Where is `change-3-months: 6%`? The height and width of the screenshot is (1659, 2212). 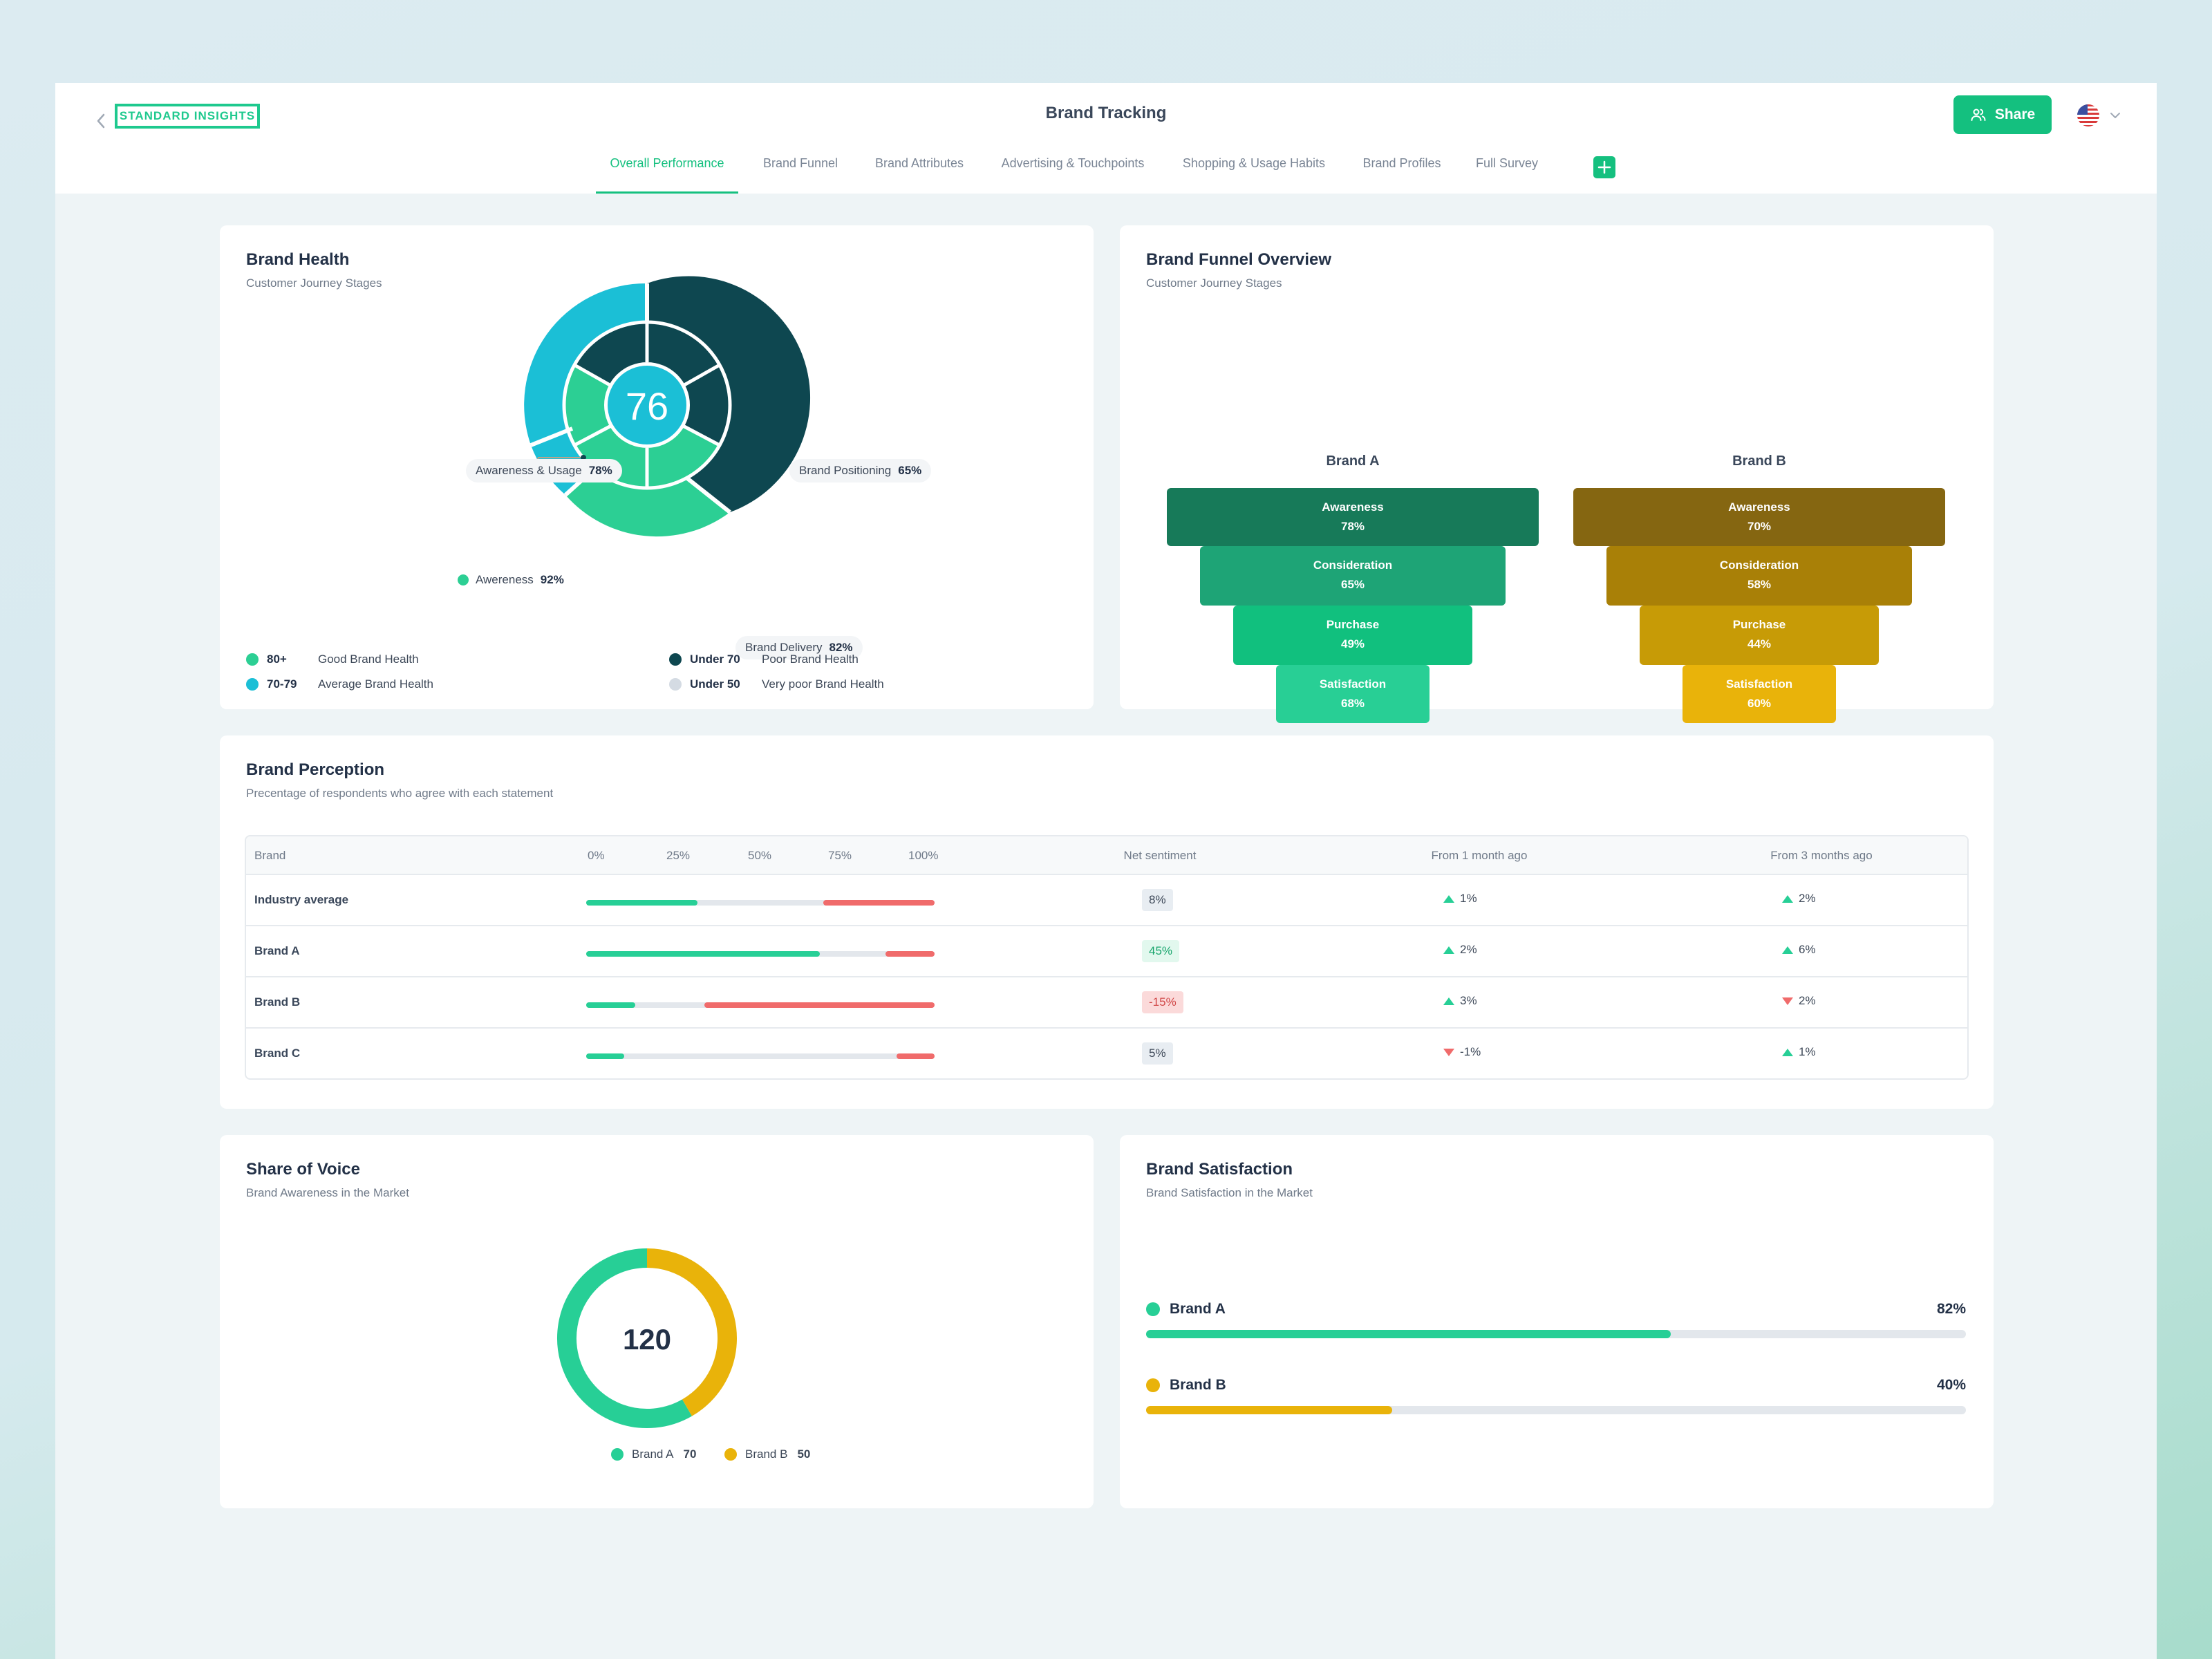 change-3-months: 6% is located at coordinates (1799, 950).